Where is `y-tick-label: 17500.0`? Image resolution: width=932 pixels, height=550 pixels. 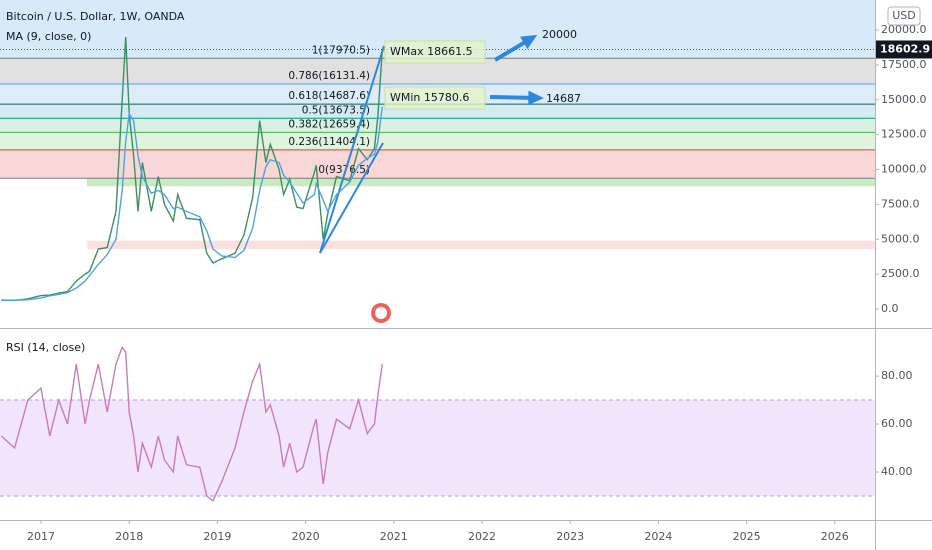 y-tick-label: 17500.0 is located at coordinates (904, 64).